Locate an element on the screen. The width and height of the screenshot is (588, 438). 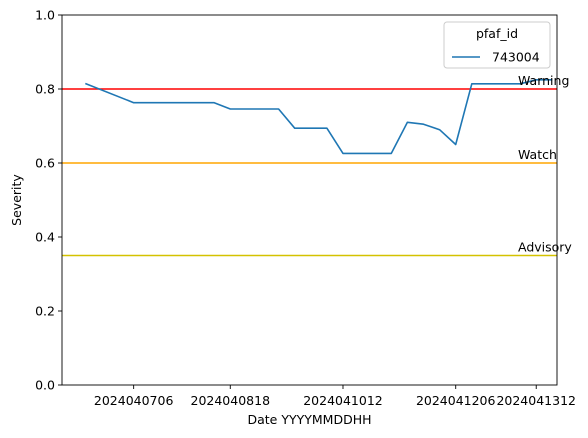
x-axis-label: Date YYYYMMDDHH is located at coordinates (309, 419).